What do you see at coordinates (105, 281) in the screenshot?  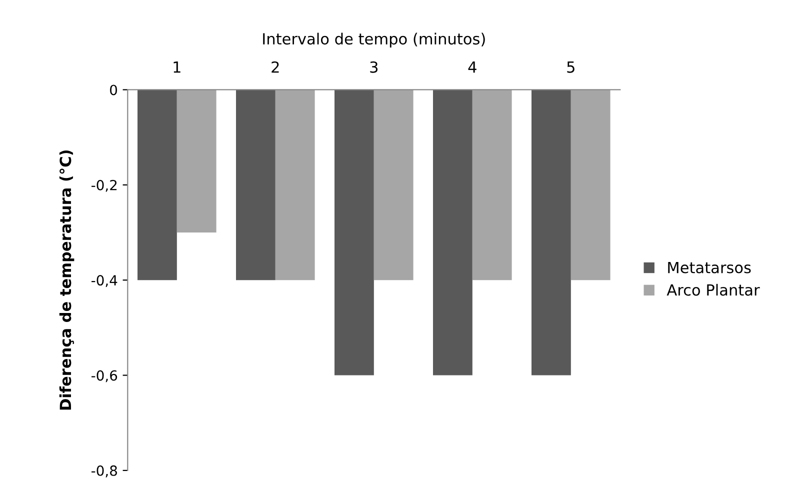 I see `y-tick-label: -0,4` at bounding box center [105, 281].